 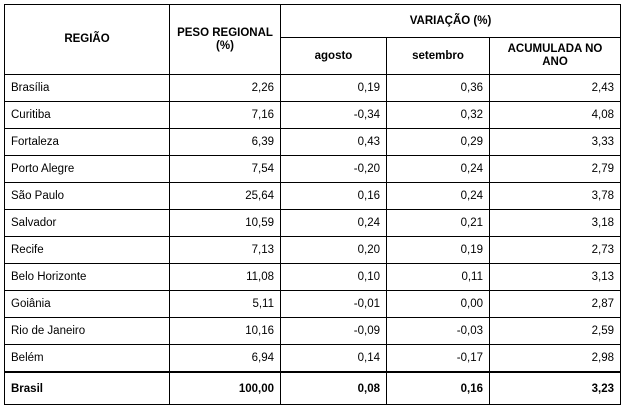 What do you see at coordinates (225, 39) in the screenshot?
I see `header-peso-regional: PESO REGIONAL (%)` at bounding box center [225, 39].